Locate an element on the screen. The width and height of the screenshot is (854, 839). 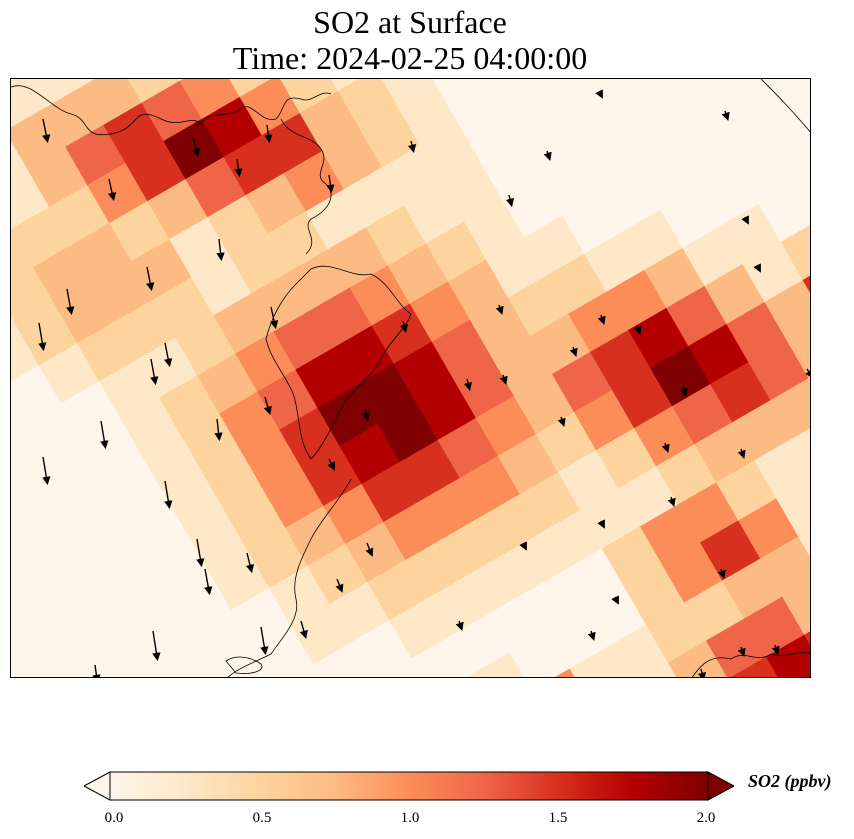
colorbar-extend-high is located at coordinates (721, 786).